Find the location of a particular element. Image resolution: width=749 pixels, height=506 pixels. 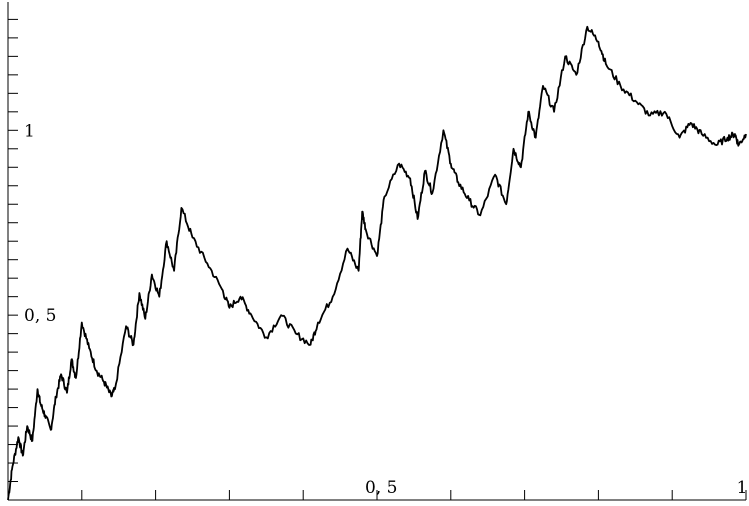

y-tick-label: 0, 5 is located at coordinates (40, 316).